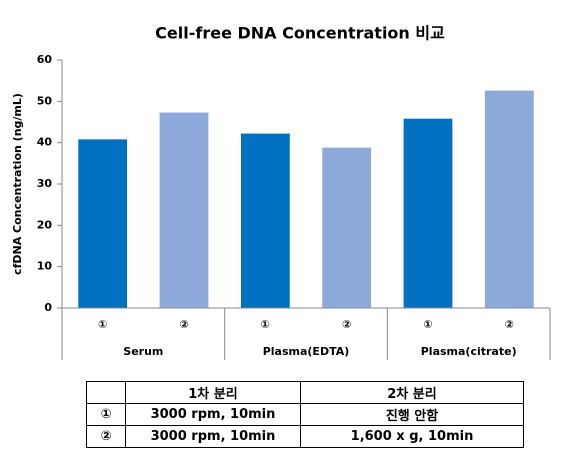  What do you see at coordinates (106, 414) in the screenshot?
I see `table-cell: ①` at bounding box center [106, 414].